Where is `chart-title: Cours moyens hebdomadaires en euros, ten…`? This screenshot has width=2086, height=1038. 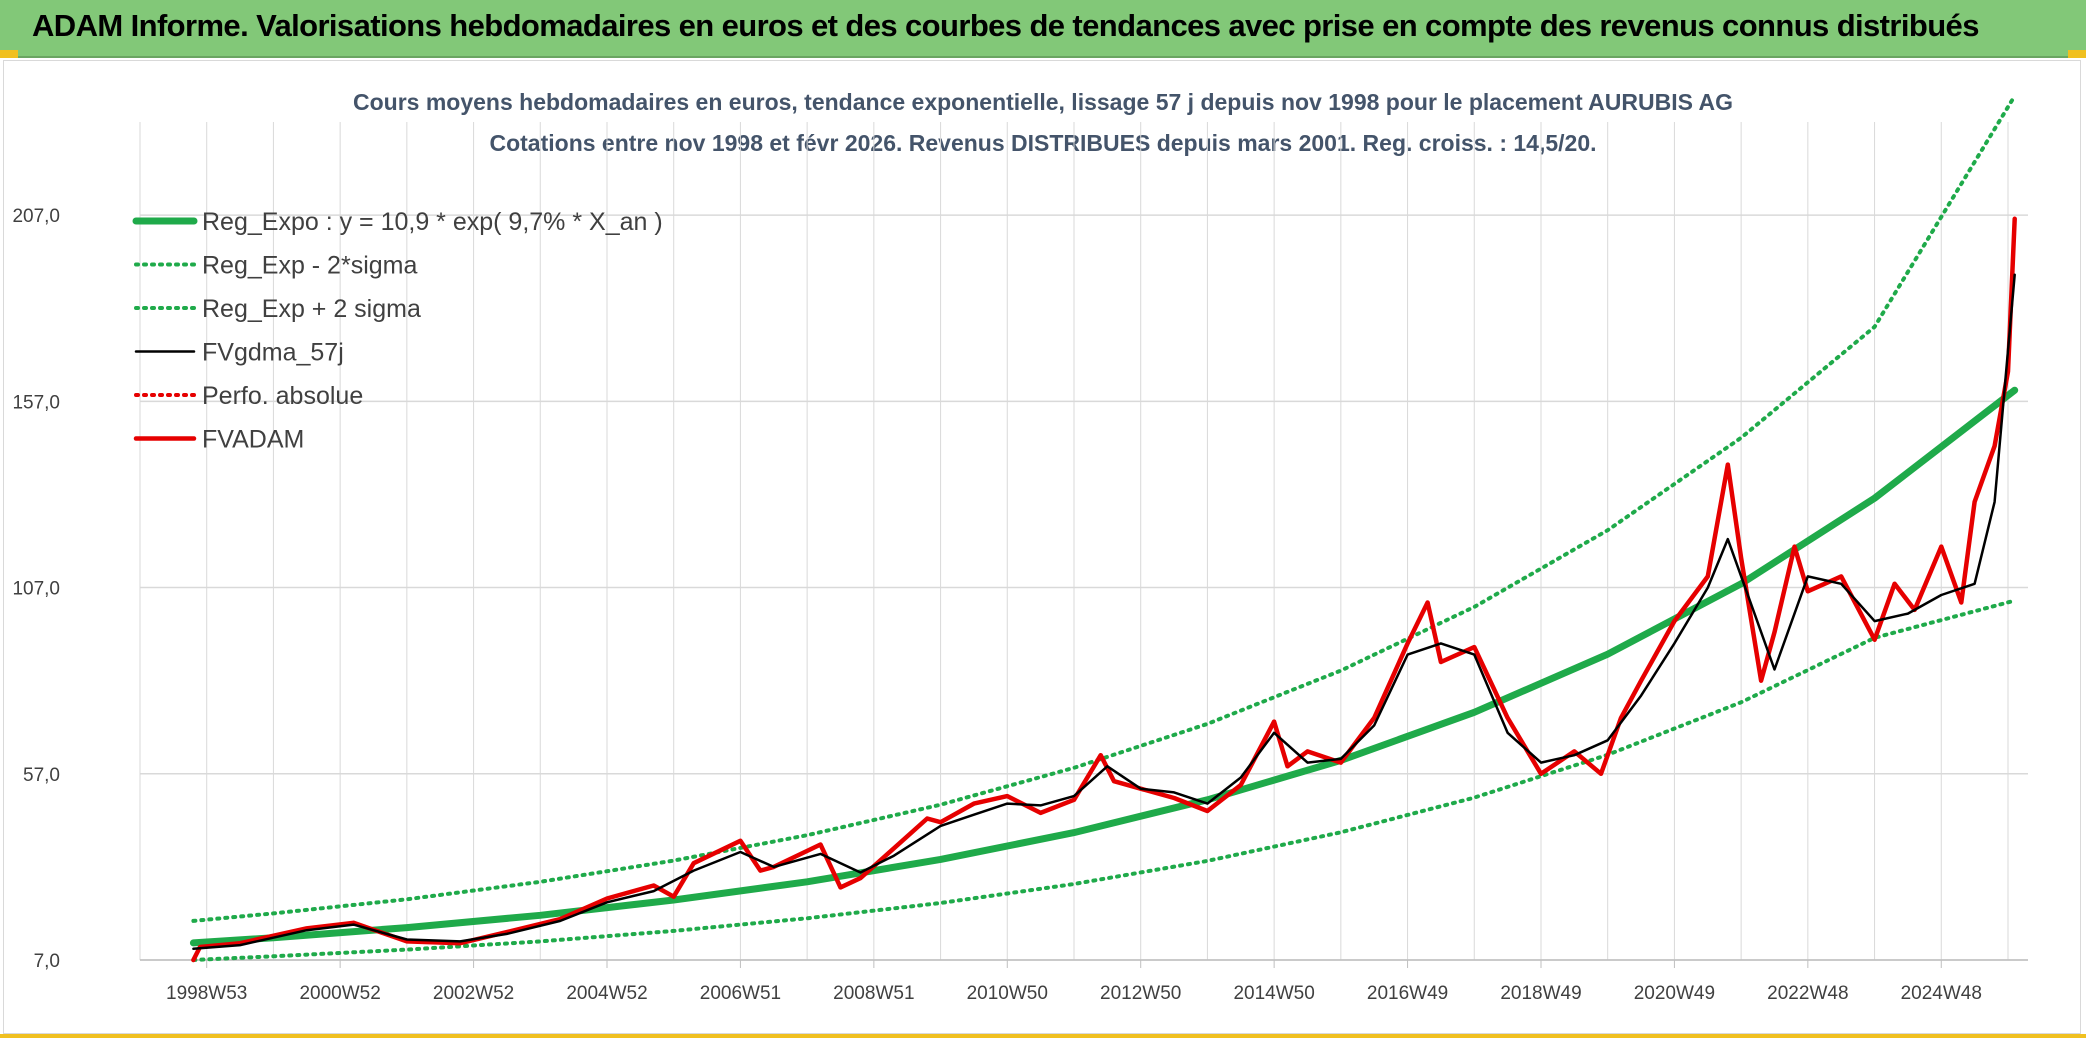 chart-title: Cours moyens hebdomadaires en euros, ten… is located at coordinates (1043, 102).